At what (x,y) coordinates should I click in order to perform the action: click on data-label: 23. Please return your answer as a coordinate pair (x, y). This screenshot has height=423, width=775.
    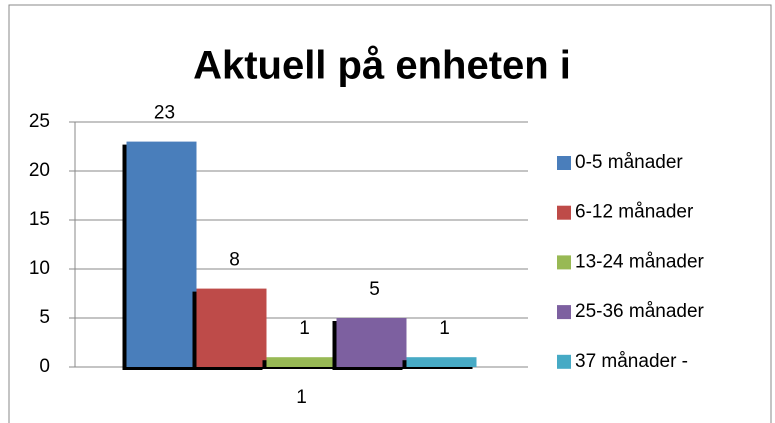
    Looking at the image, I should click on (164, 113).